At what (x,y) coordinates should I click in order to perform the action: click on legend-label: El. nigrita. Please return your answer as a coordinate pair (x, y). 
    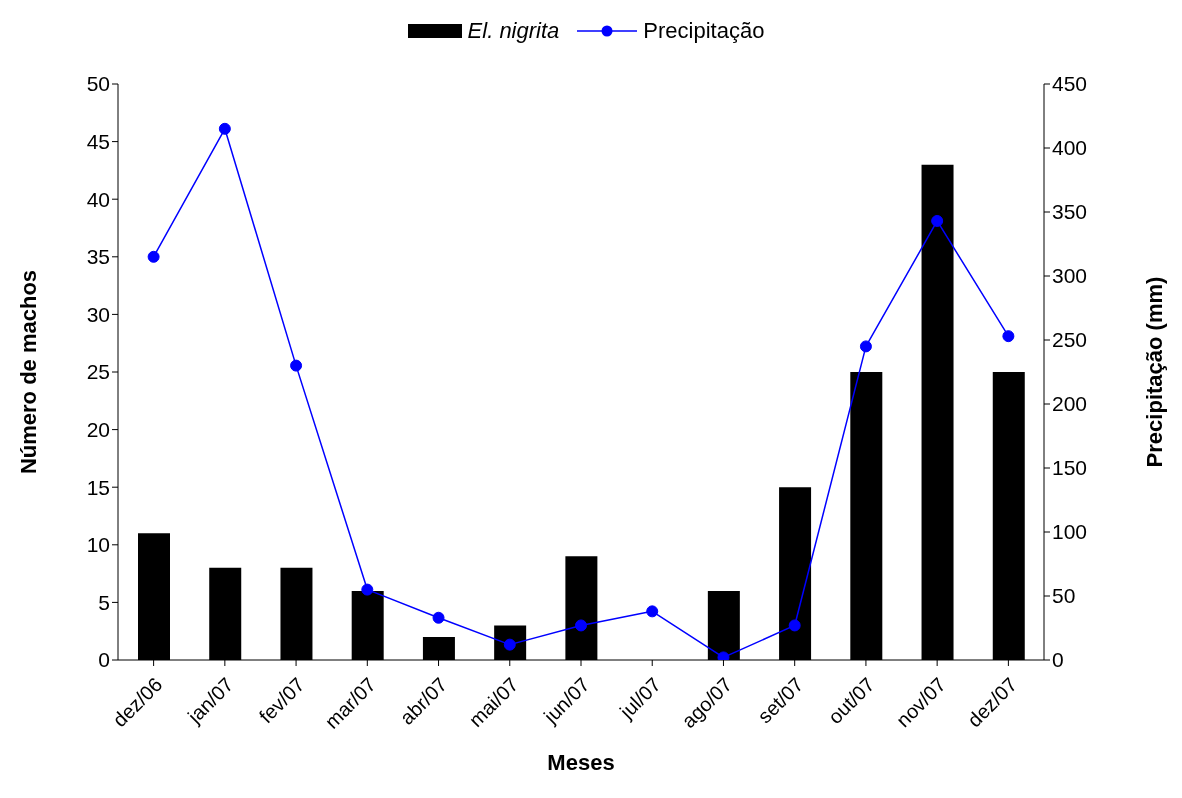
    Looking at the image, I should click on (513, 31).